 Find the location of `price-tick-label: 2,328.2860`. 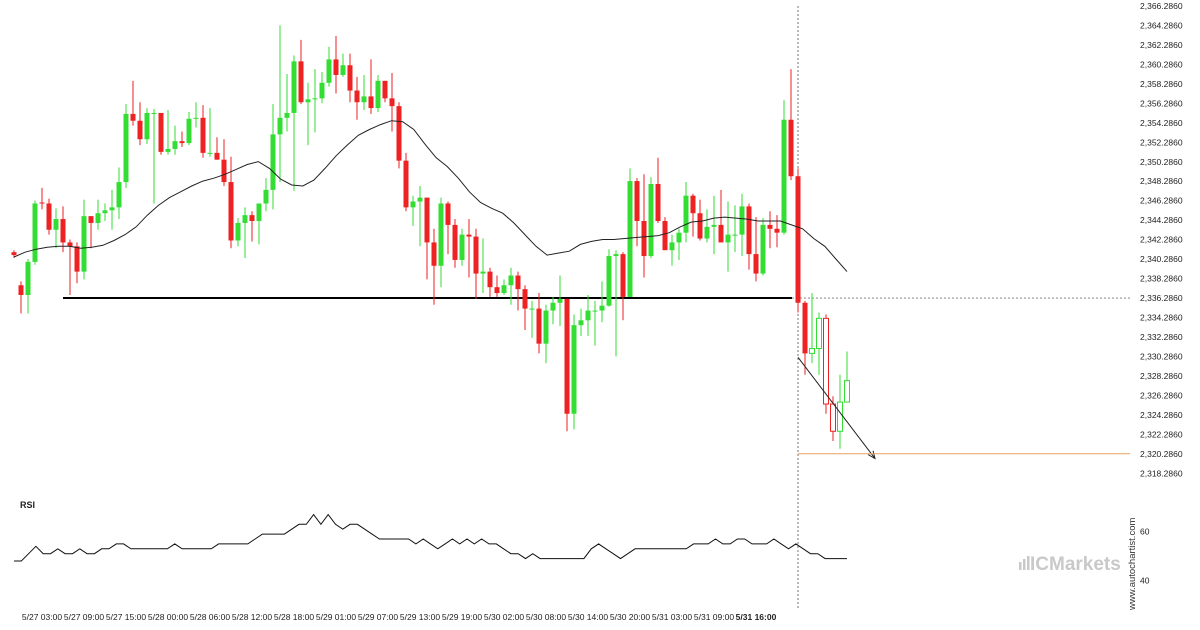

price-tick-label: 2,328.2860 is located at coordinates (1161, 376).